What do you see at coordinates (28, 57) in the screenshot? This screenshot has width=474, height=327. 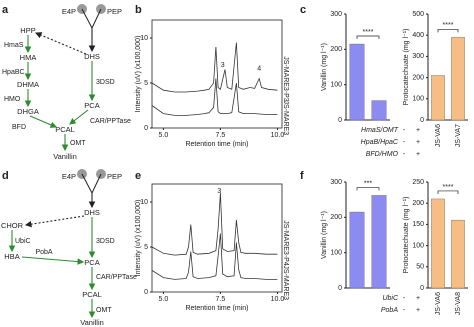 I see `node-label: HMA` at bounding box center [28, 57].